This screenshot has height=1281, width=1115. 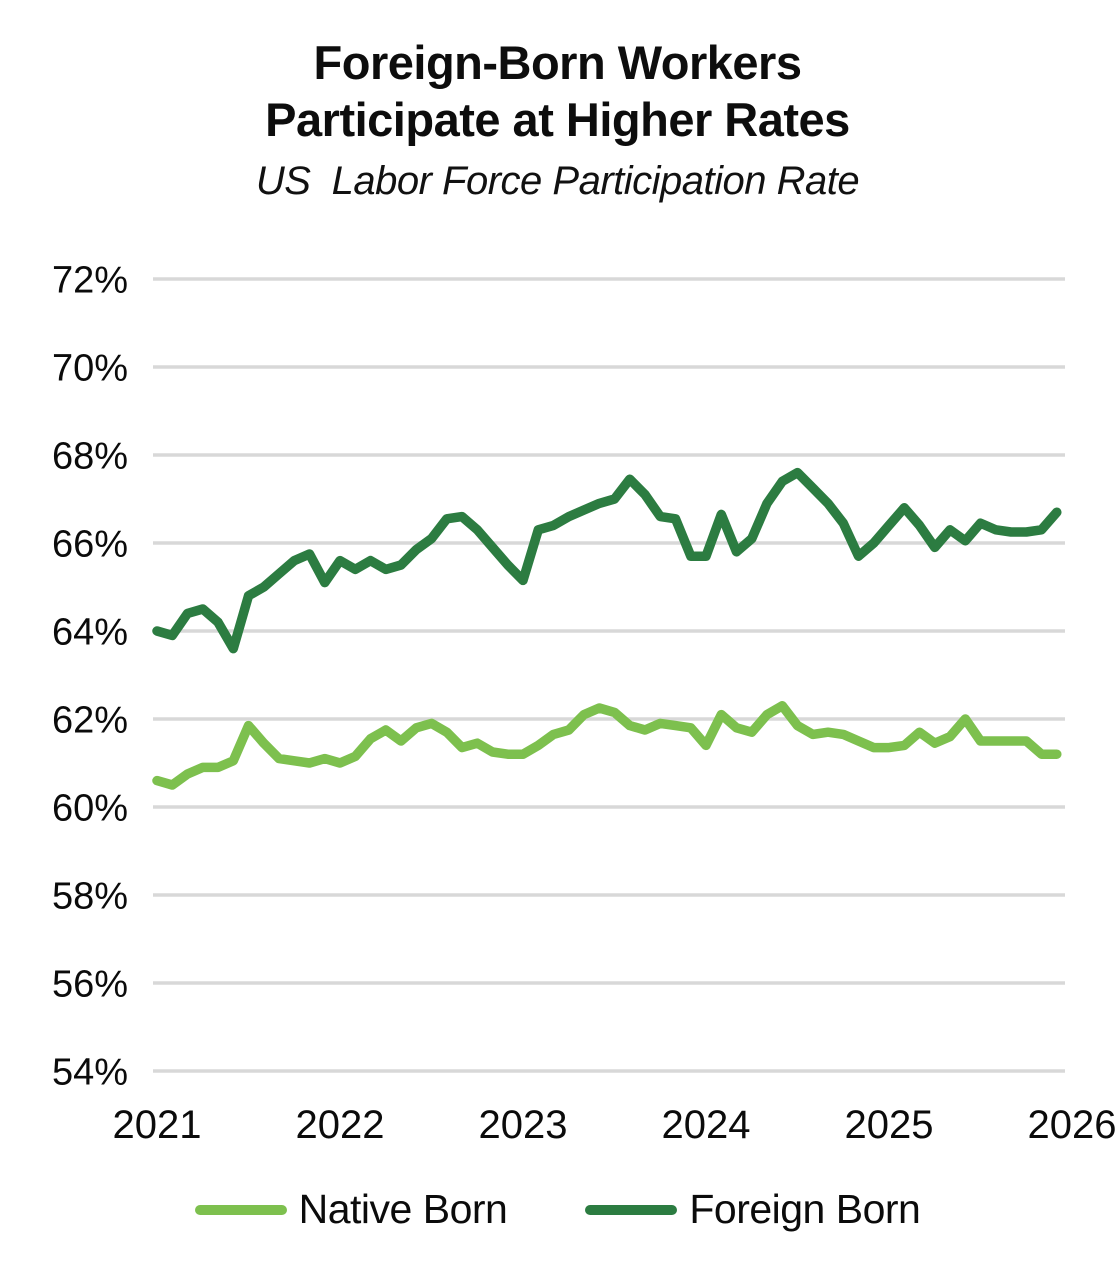 I want to click on y-tick-label: 70%, so click(x=90, y=369).